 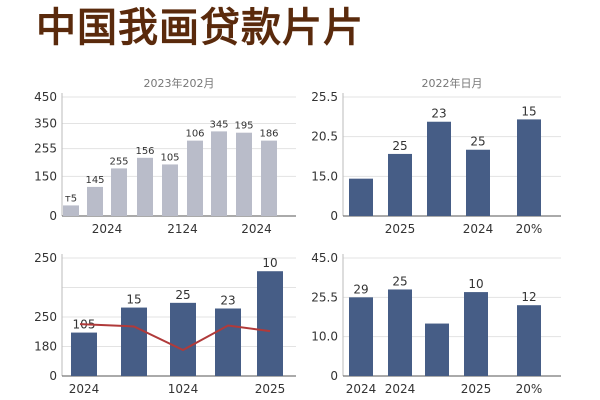 What do you see at coordinates (243, 126) in the screenshot?
I see `data-label: 195` at bounding box center [243, 126].